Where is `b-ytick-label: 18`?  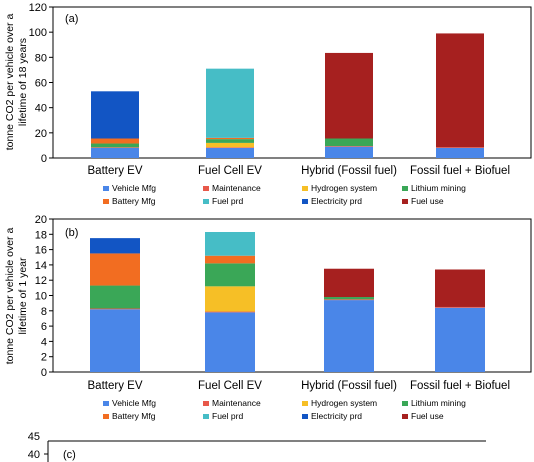 b-ytick-label: 18 is located at coordinates (41, 235).